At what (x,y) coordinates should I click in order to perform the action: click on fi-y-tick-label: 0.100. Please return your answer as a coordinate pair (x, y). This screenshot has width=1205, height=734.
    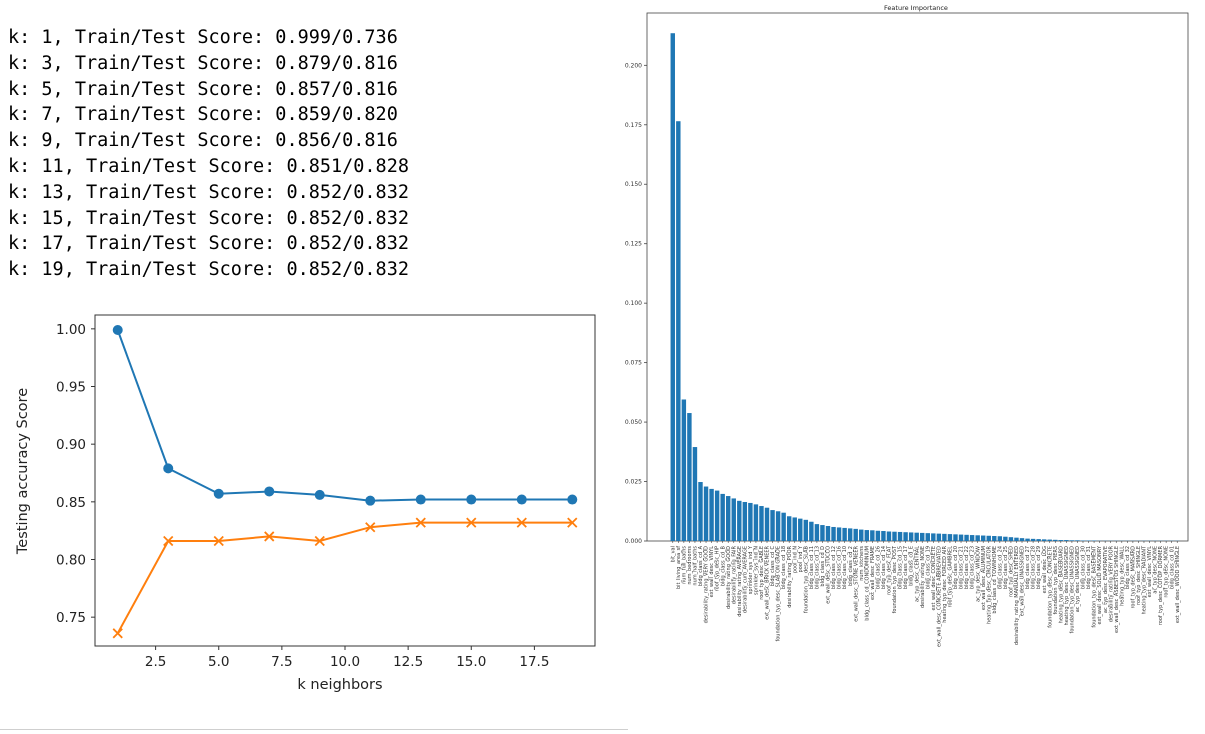
    Looking at the image, I should click on (633, 303).